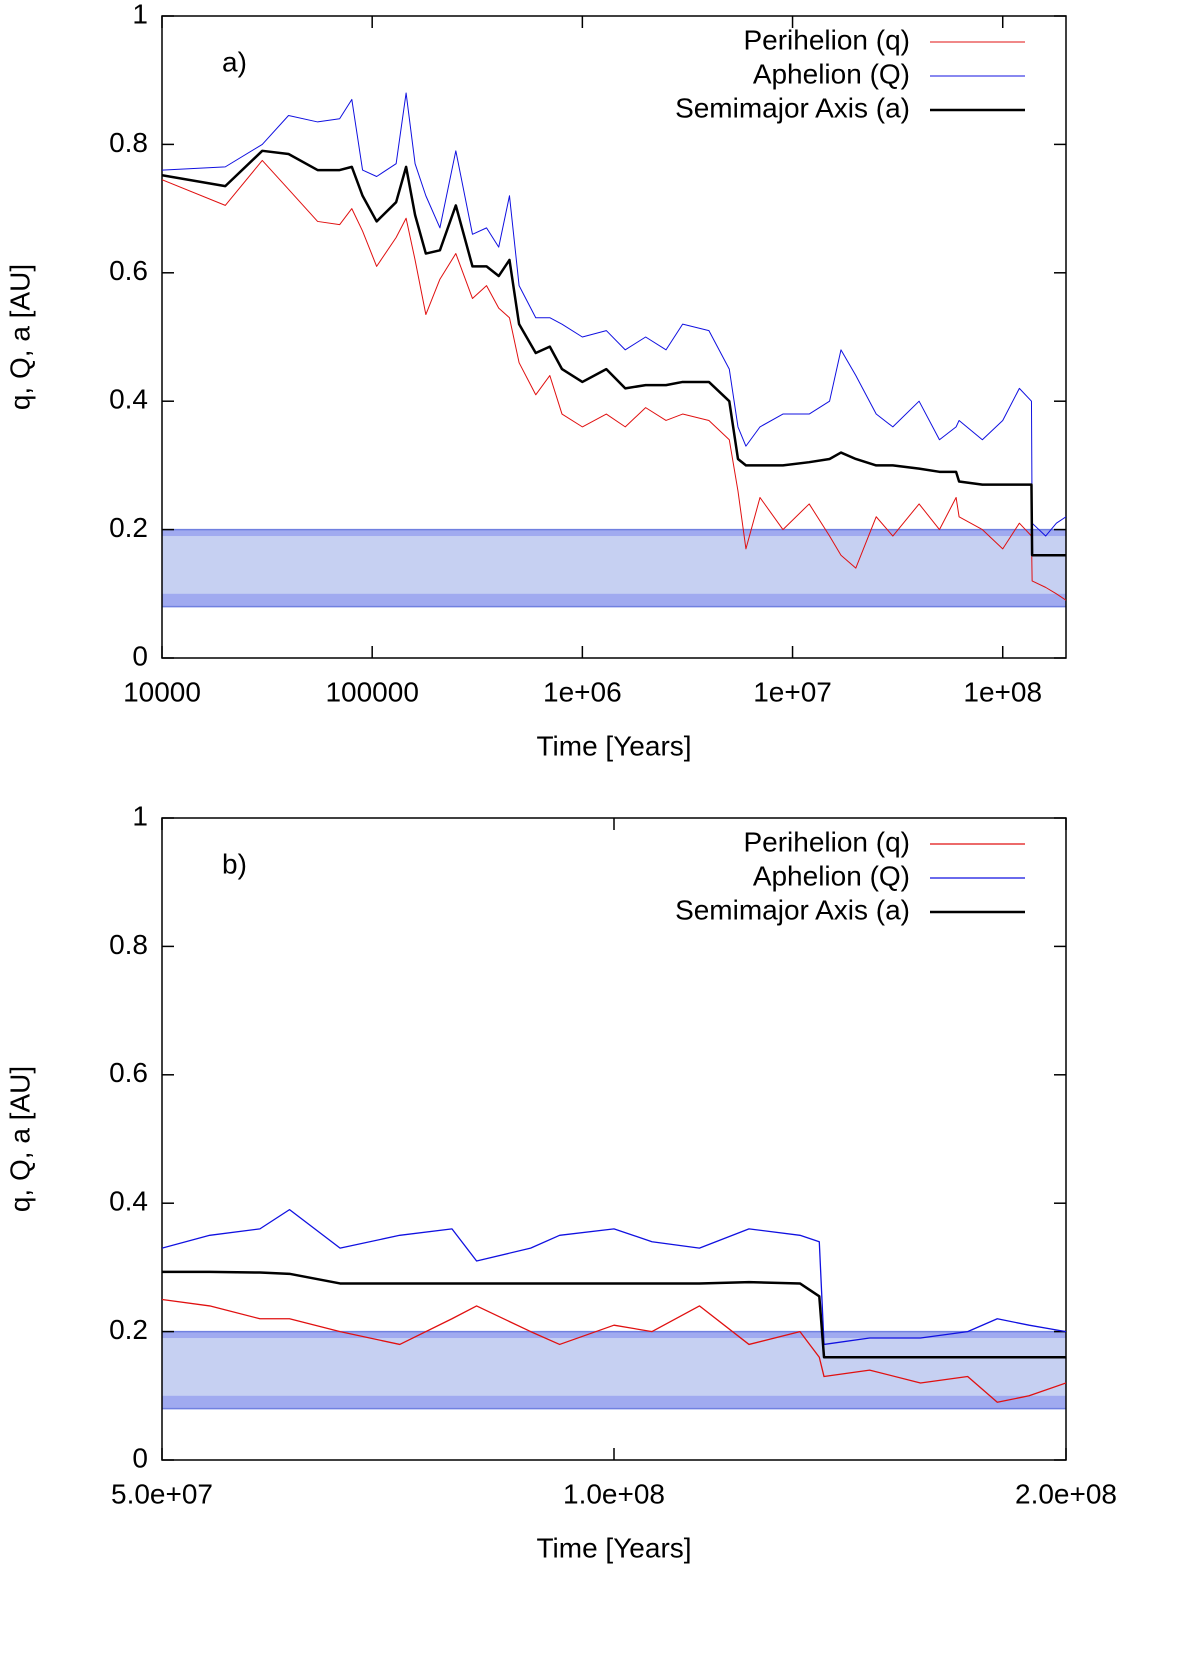  What do you see at coordinates (582, 691) in the screenshot?
I see `x-tick-label: 1e+06` at bounding box center [582, 691].